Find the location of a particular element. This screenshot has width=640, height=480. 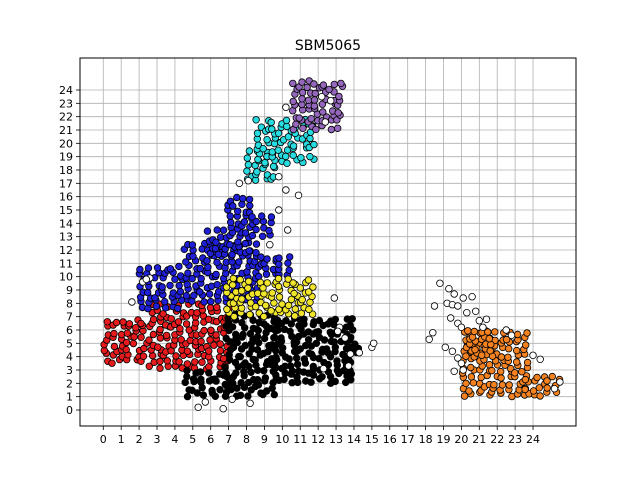

y-tick-label: 15 is located at coordinates (66, 210).